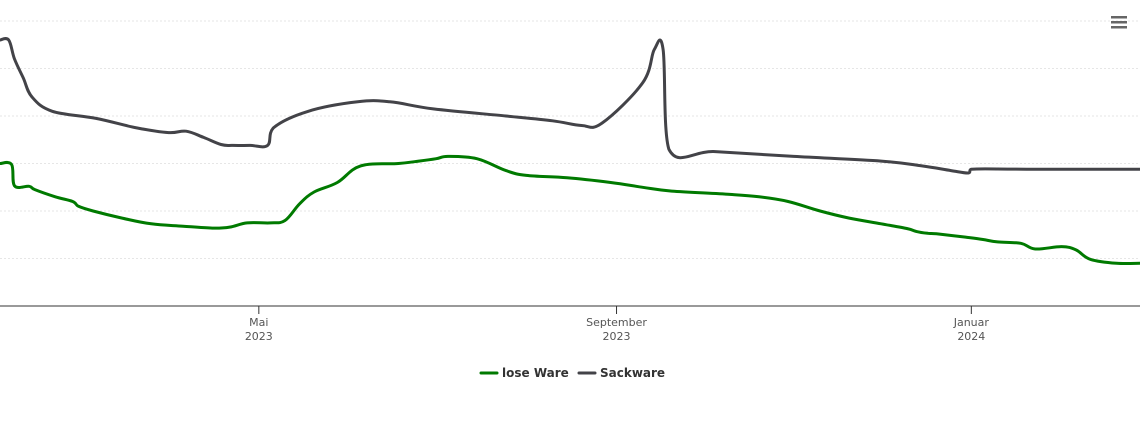  What do you see at coordinates (616, 322) in the screenshot?
I see `x-tick-label-month-1: September` at bounding box center [616, 322].